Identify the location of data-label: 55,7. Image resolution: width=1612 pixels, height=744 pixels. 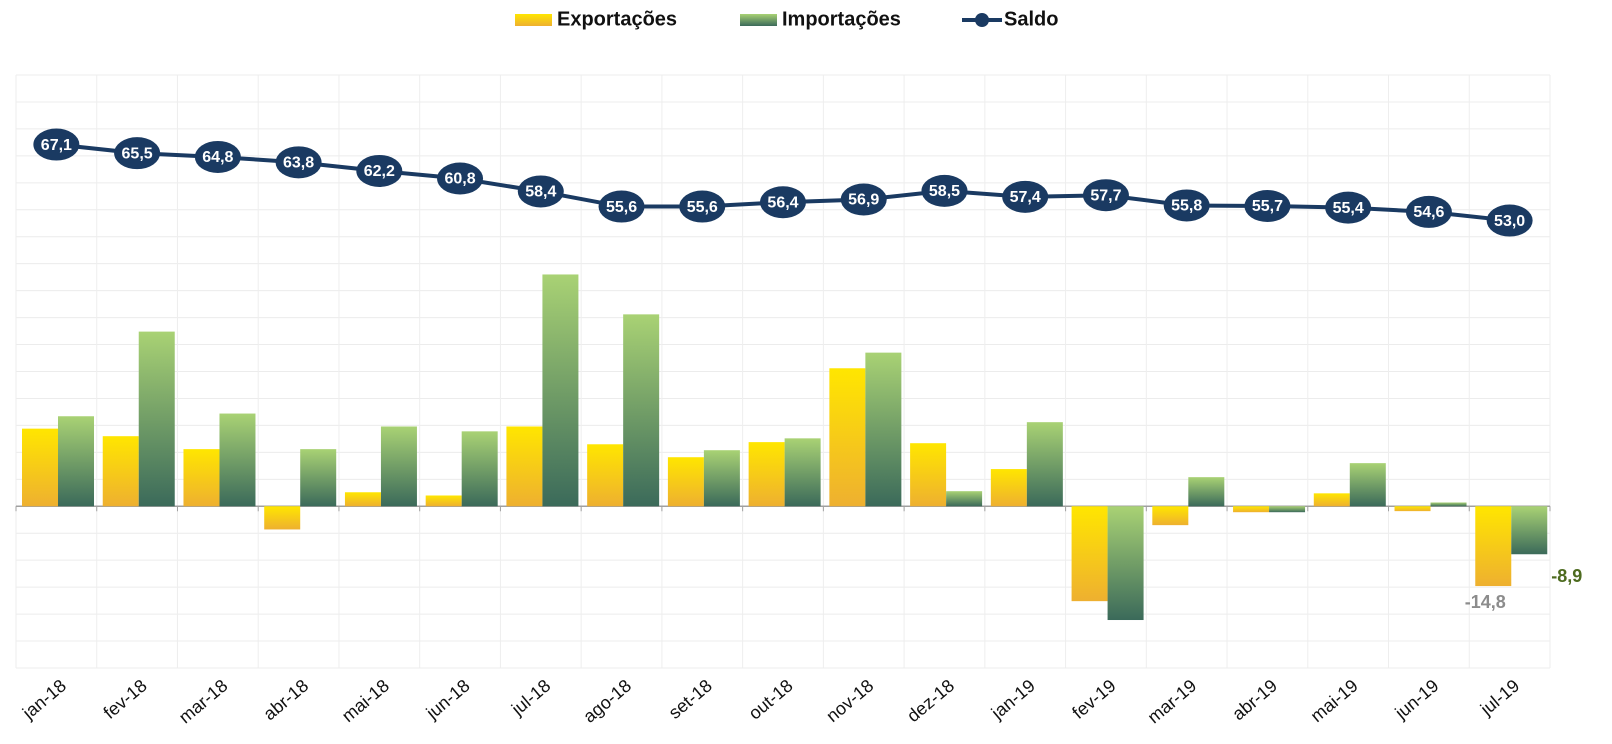
(1267, 206).